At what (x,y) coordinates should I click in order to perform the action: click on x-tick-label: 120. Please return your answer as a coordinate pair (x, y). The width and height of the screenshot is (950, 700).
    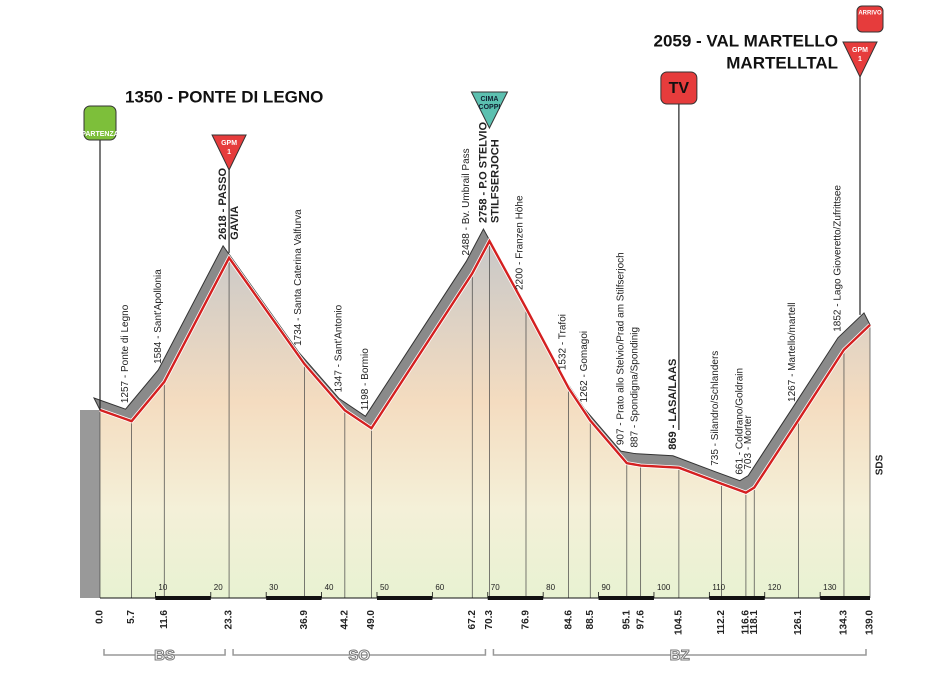
    Looking at the image, I should click on (775, 587).